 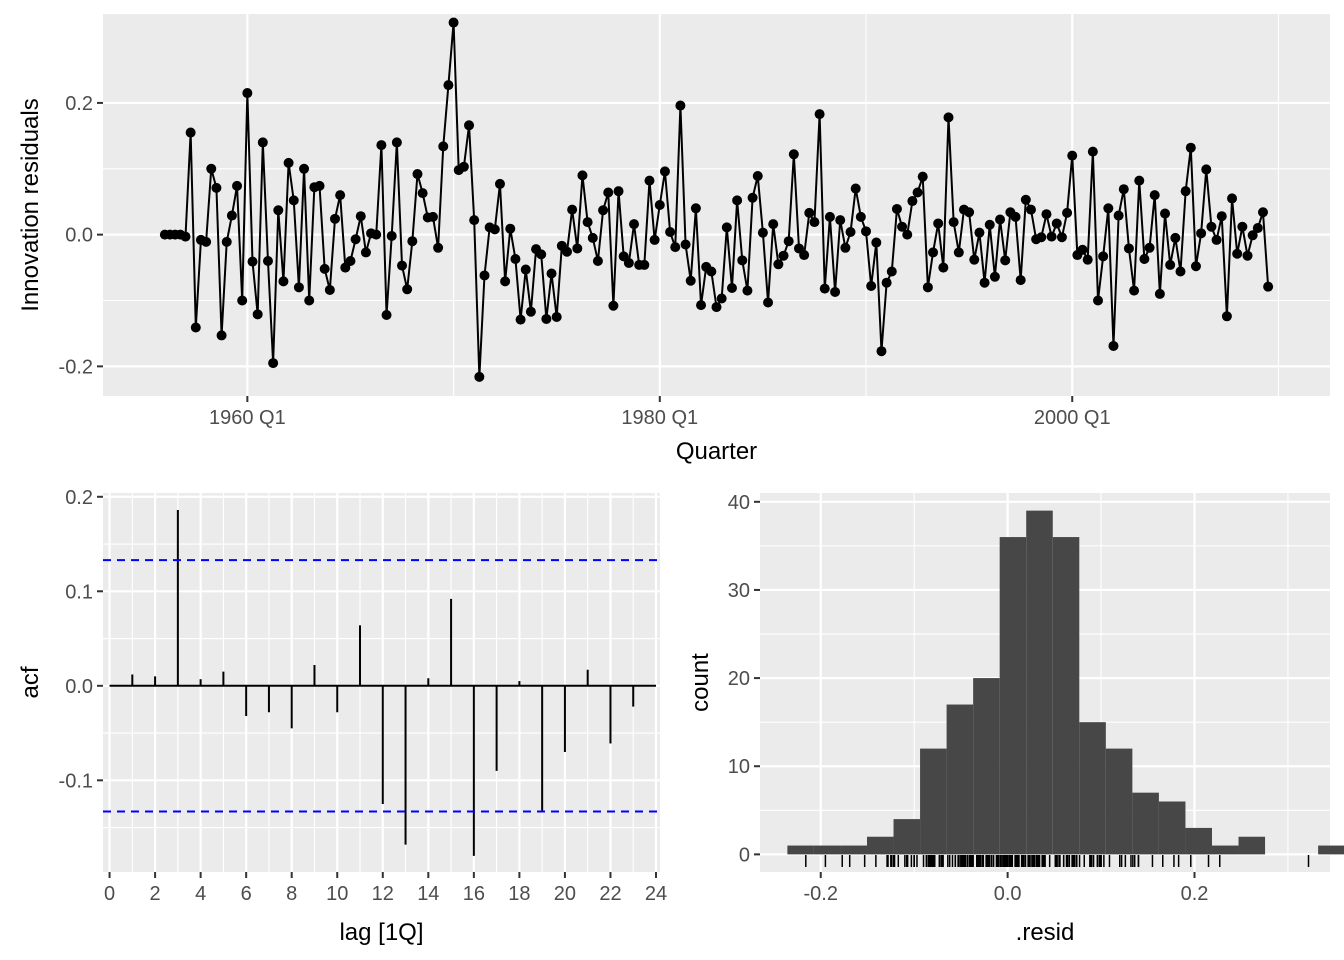 What do you see at coordinates (1008, 894) in the screenshot?
I see `x-tick-label: 0.0` at bounding box center [1008, 894].